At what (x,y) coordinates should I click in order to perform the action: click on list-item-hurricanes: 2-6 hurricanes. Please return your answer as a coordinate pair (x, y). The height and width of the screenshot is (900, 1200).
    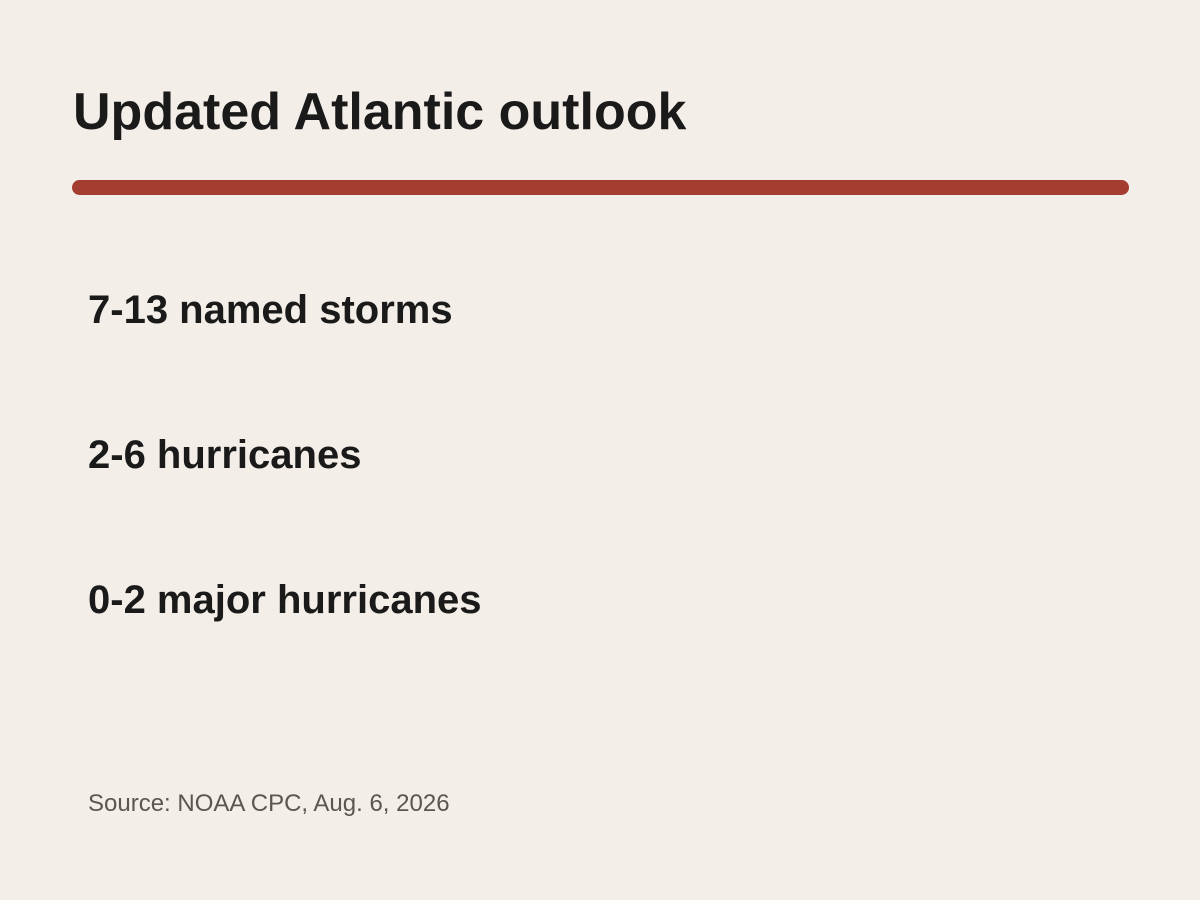
    Looking at the image, I should click on (225, 455).